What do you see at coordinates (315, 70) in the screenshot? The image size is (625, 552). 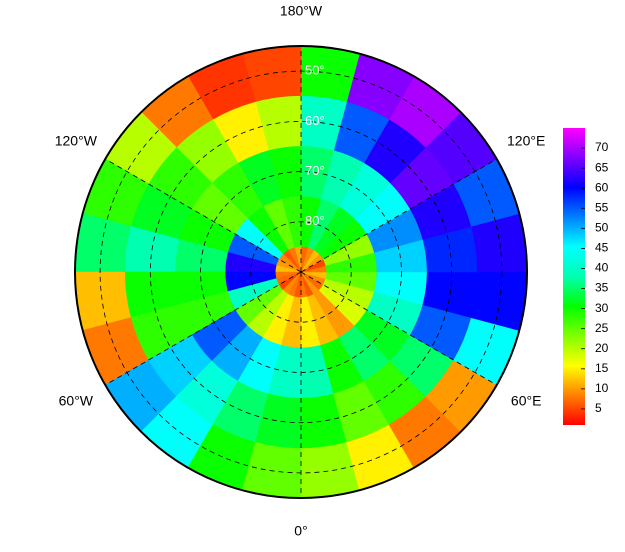 I see `latitude-label: 50°` at bounding box center [315, 70].